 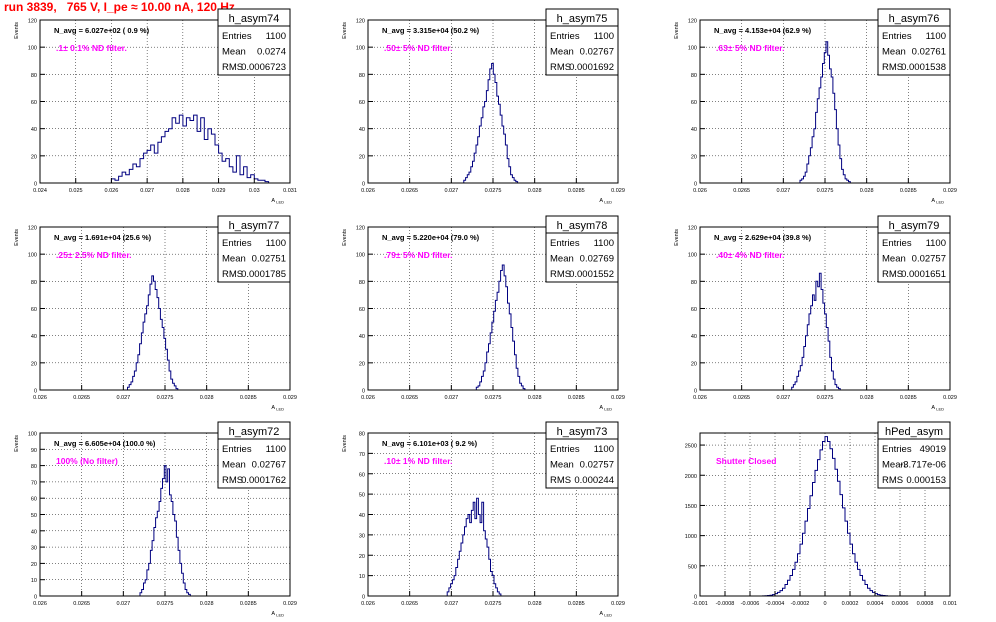 I want to click on y-tick-label: 50, so click(x=34, y=516).